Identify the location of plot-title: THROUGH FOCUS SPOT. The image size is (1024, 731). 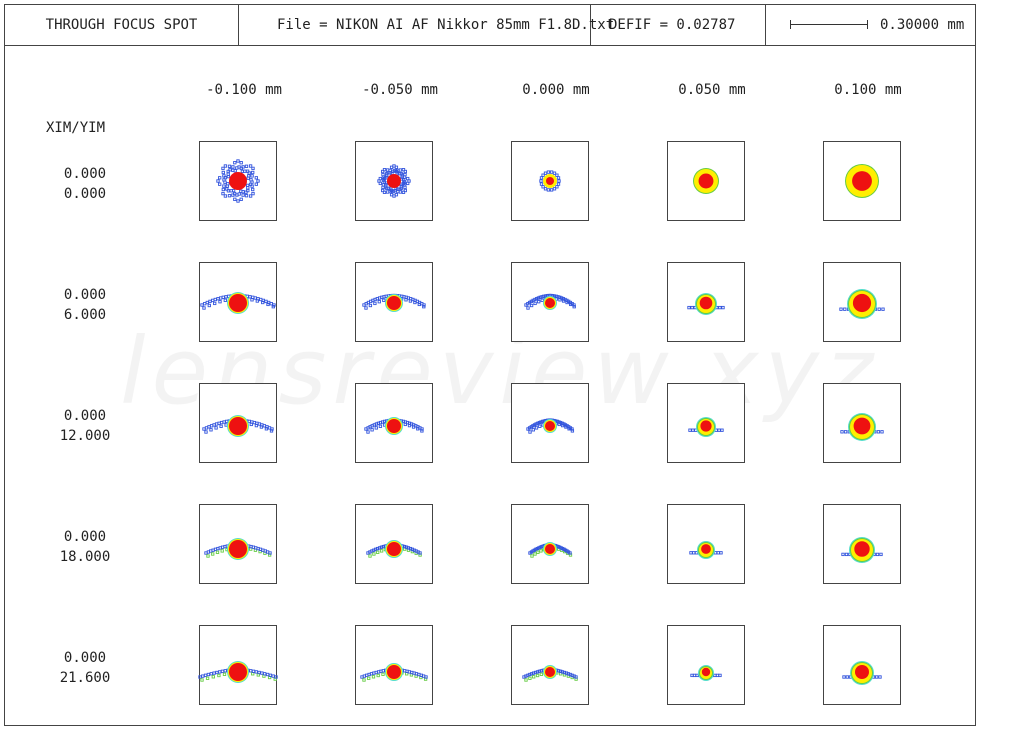
(122, 25).